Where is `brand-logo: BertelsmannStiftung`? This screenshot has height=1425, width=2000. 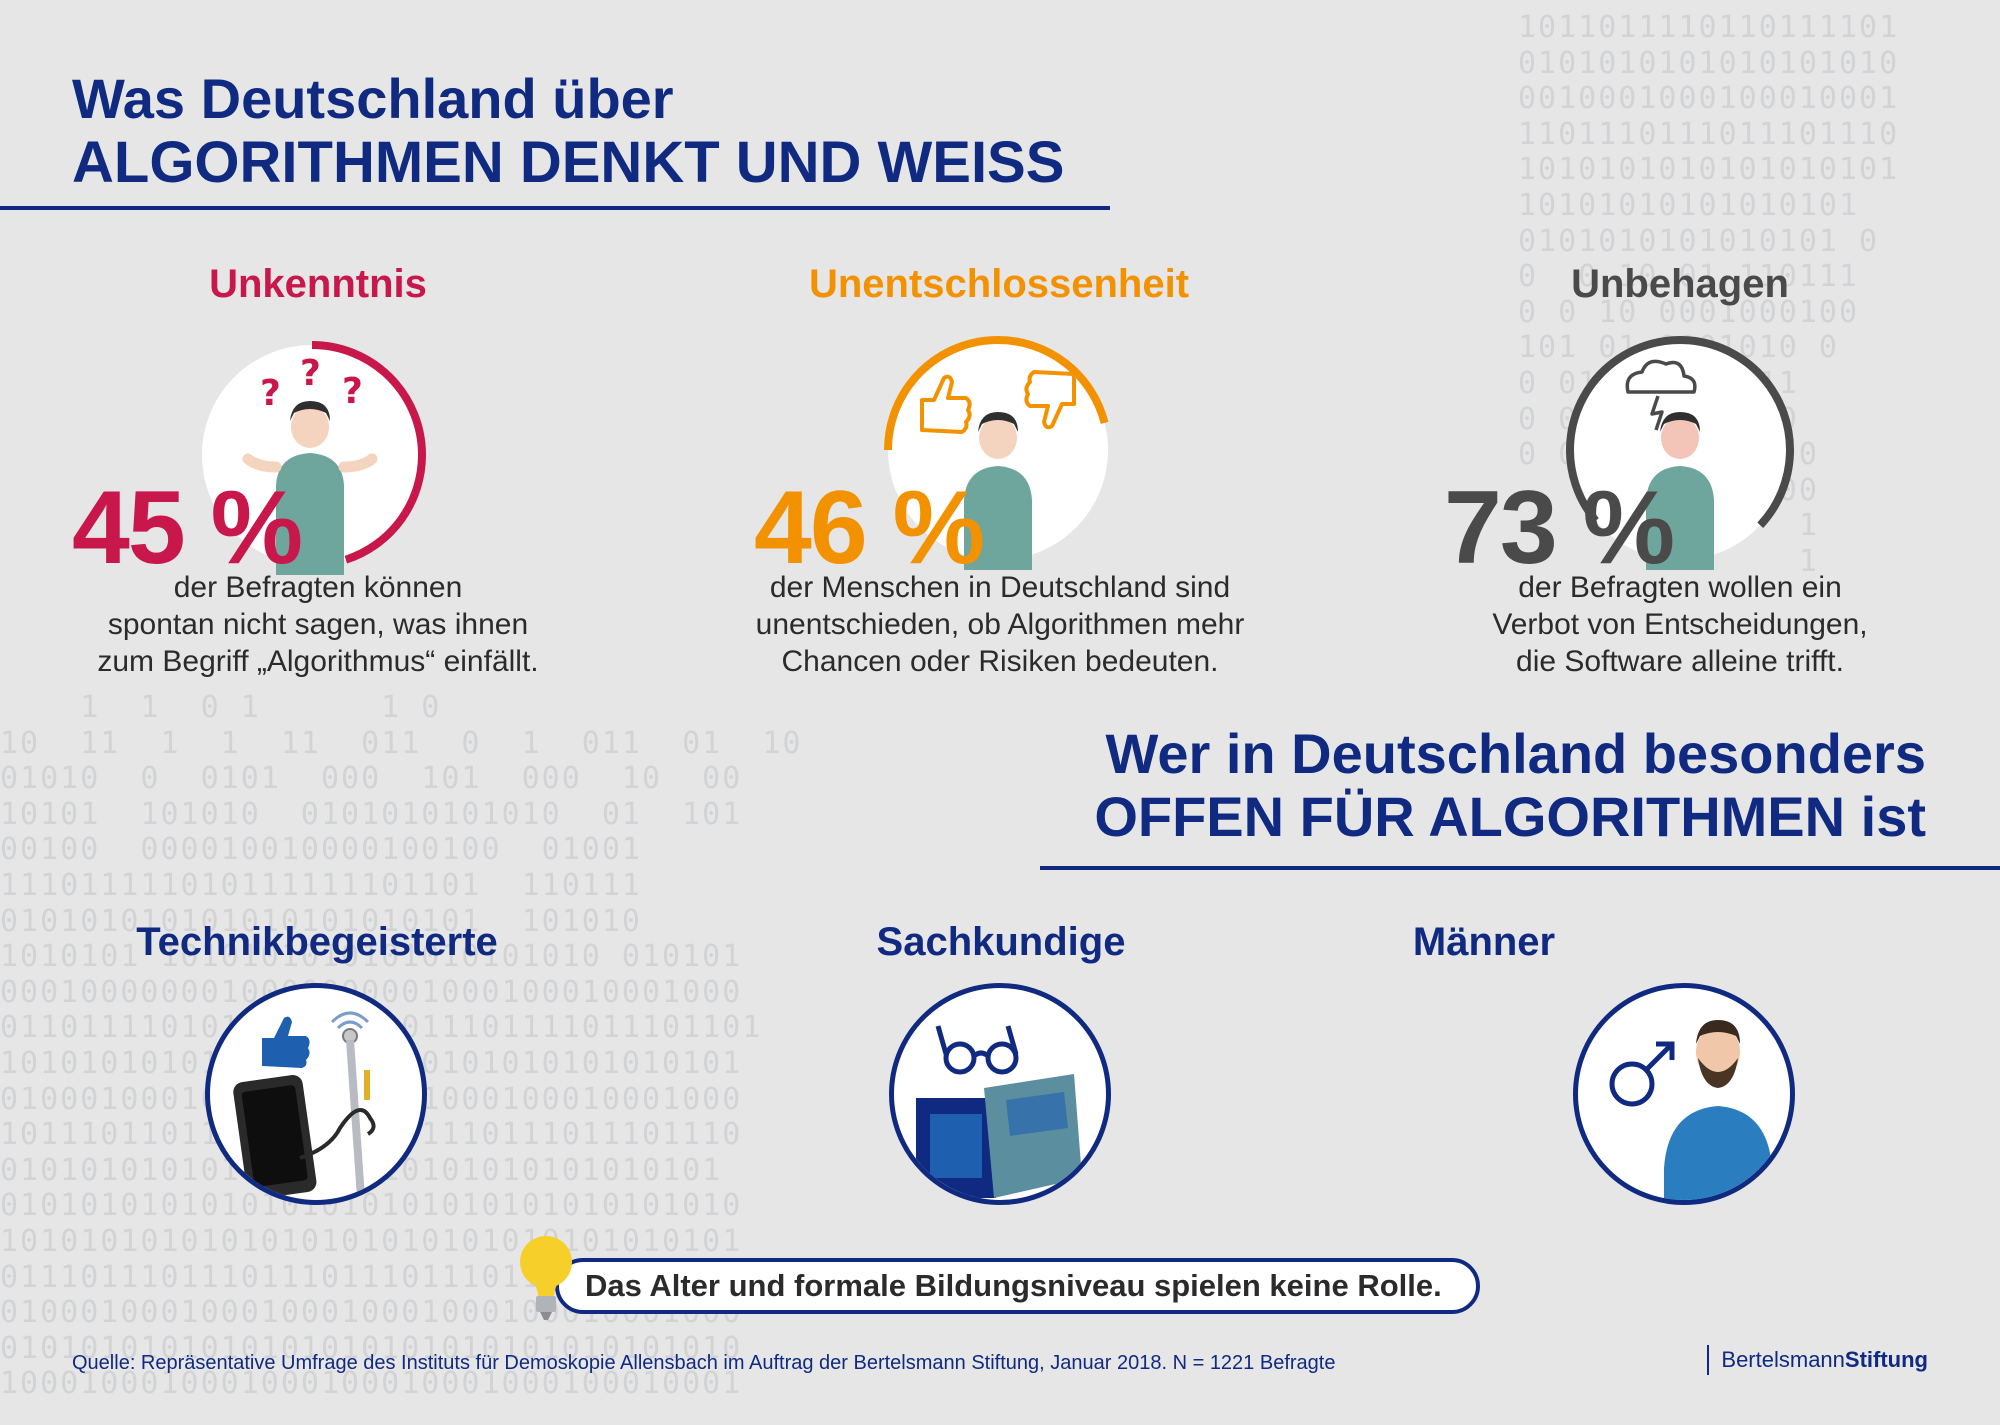
brand-logo: BertelsmannStiftung is located at coordinates (1817, 1360).